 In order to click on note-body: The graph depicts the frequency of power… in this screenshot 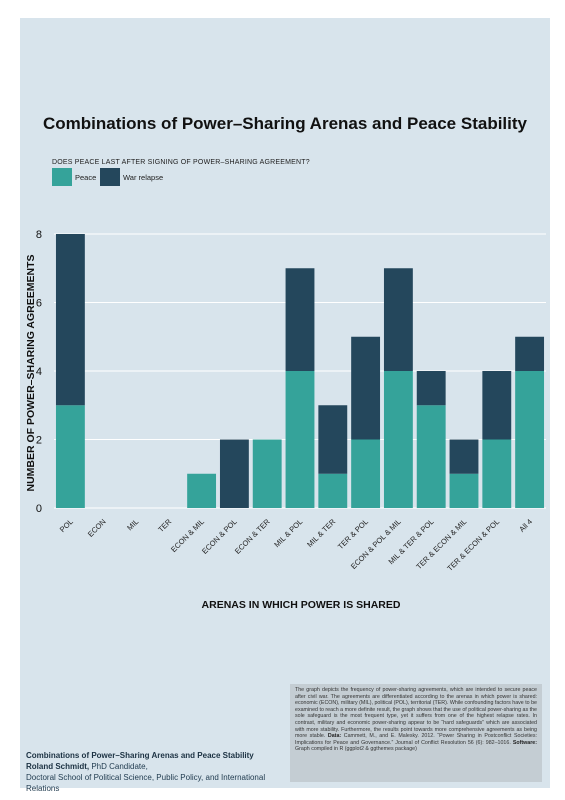, I will do `click(416, 713)`.